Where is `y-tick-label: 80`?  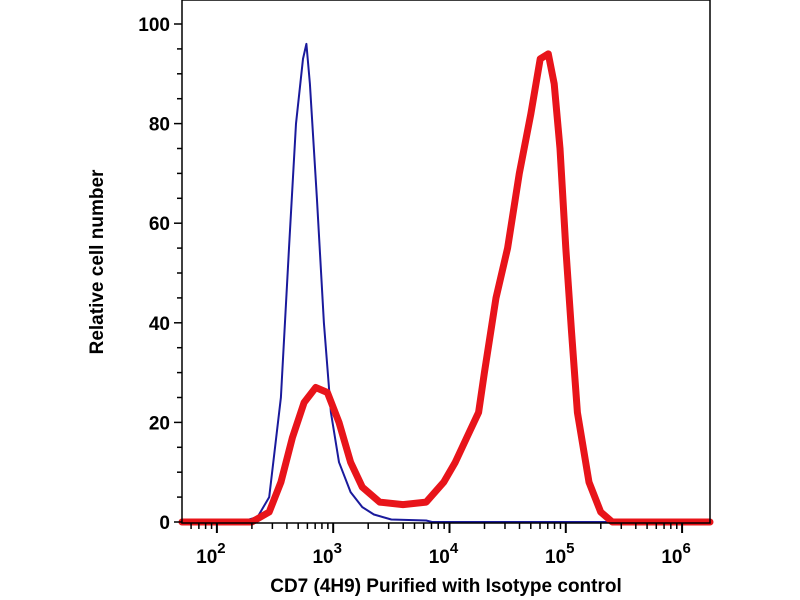
y-tick-label: 80 is located at coordinates (159, 125).